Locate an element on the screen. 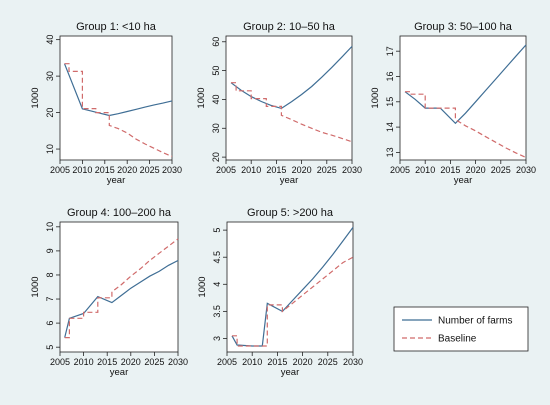 The height and width of the screenshot is (405, 550). panel-title: Group 2: 10–50 ha is located at coordinates (289, 27).